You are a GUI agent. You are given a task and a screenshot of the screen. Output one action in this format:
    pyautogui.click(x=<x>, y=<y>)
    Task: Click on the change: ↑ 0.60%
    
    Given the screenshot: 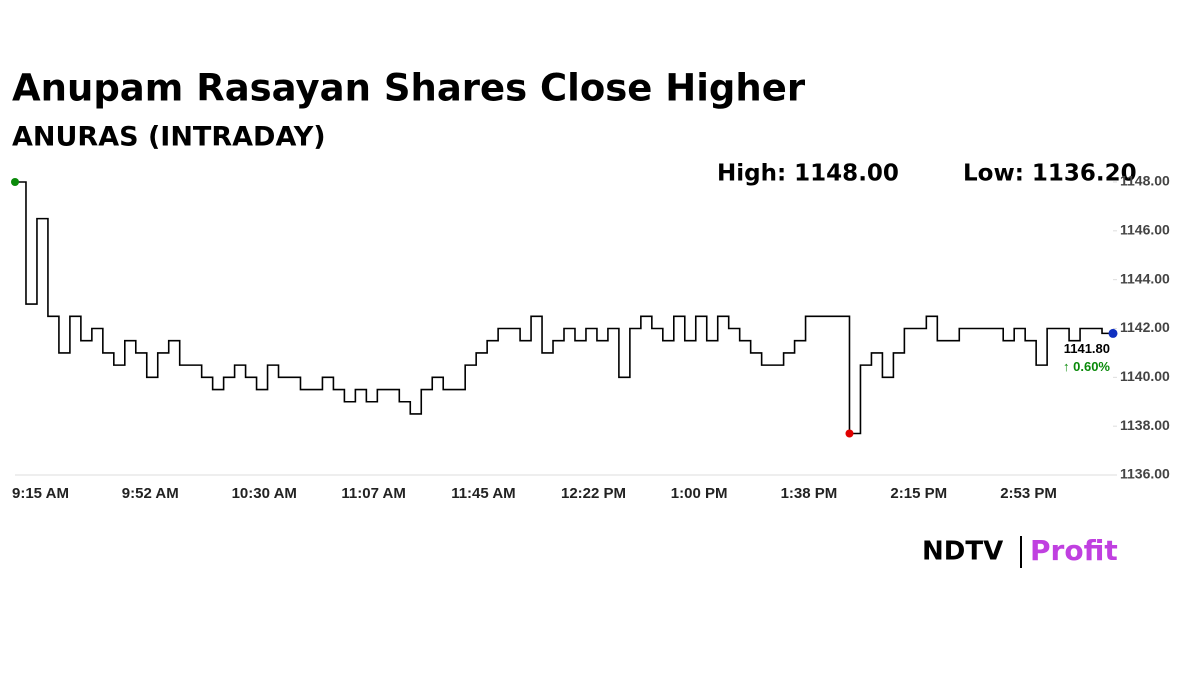 What is the action you would take?
    pyautogui.click(x=1086, y=366)
    